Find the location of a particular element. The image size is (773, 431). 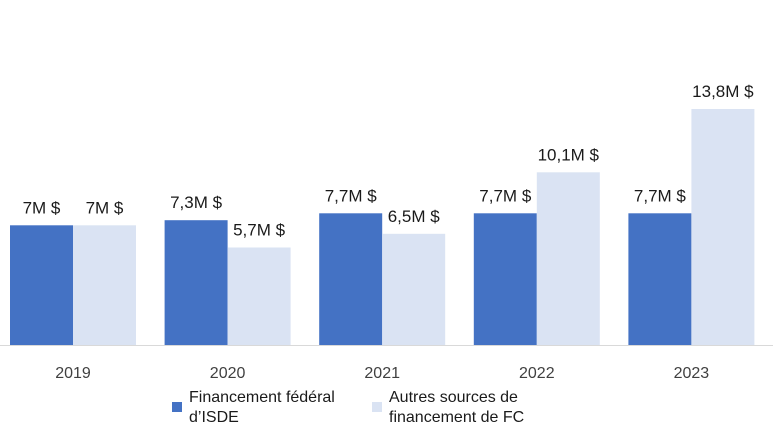

x-tick-label-2019: 2019 is located at coordinates (73, 373).